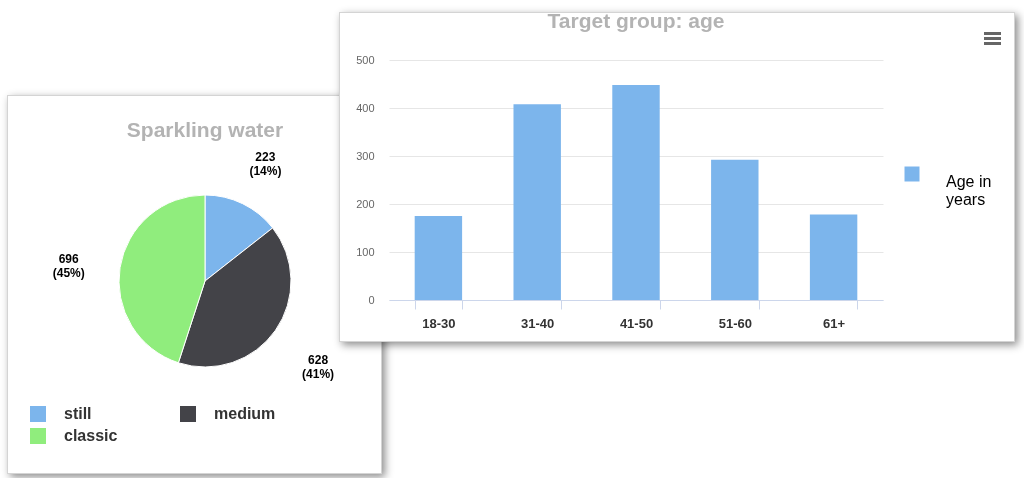 This screenshot has width=1024, height=478. What do you see at coordinates (371, 299) in the screenshot?
I see `y-tick-label: 0` at bounding box center [371, 299].